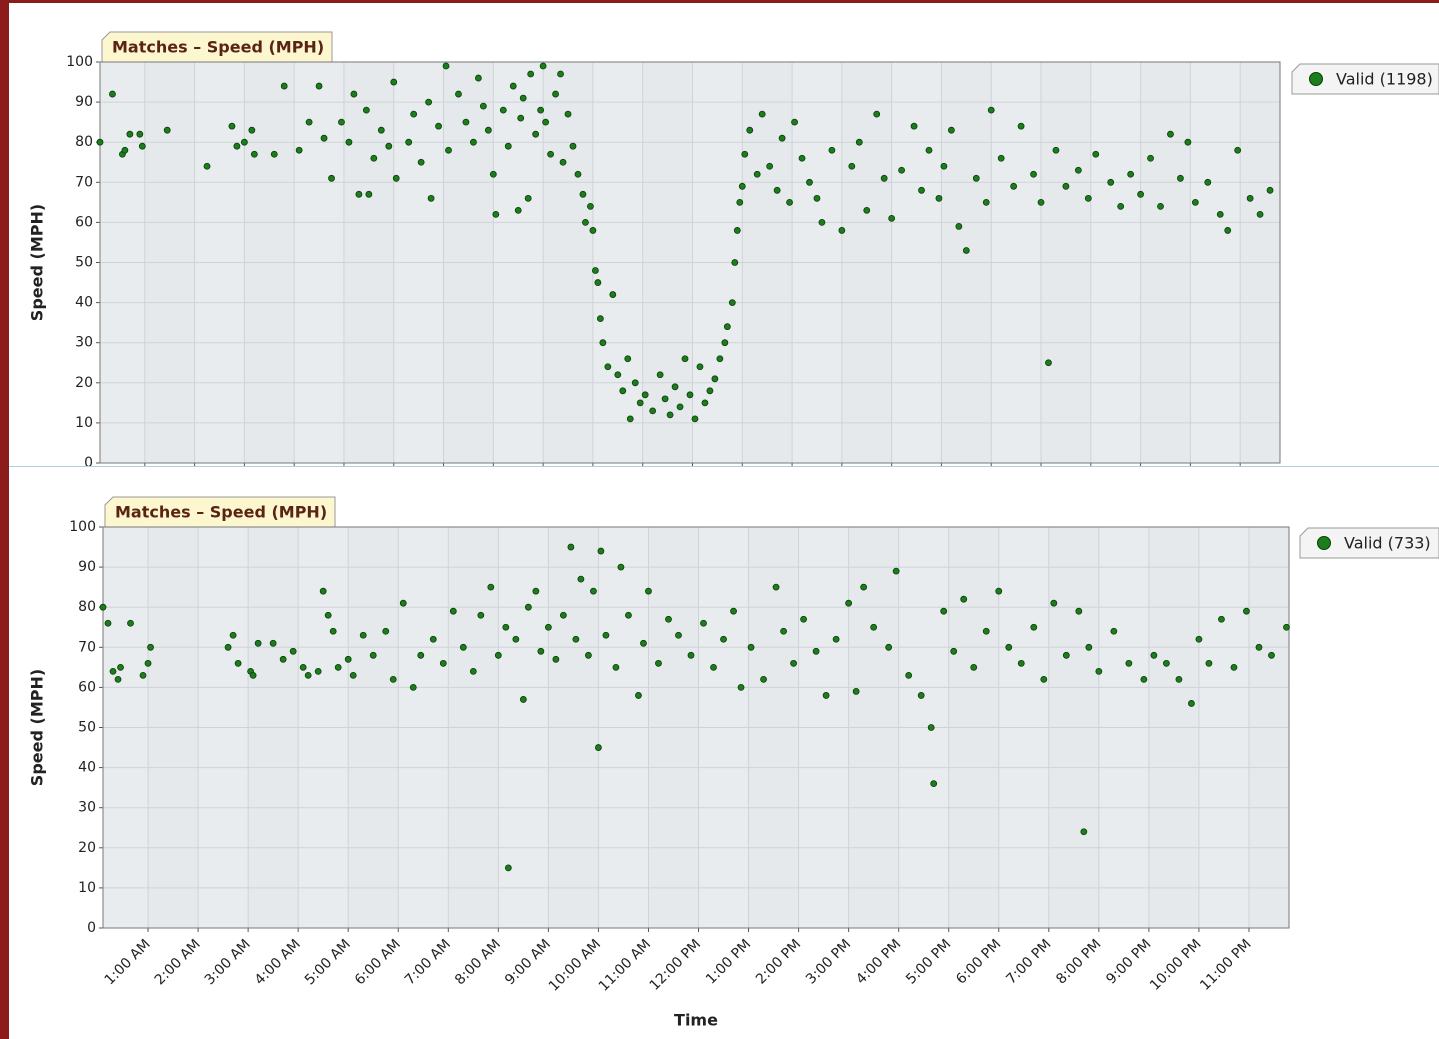 This screenshot has width=1439, height=1039. What do you see at coordinates (84, 303) in the screenshot?
I see `y-tick-label: 40` at bounding box center [84, 303].